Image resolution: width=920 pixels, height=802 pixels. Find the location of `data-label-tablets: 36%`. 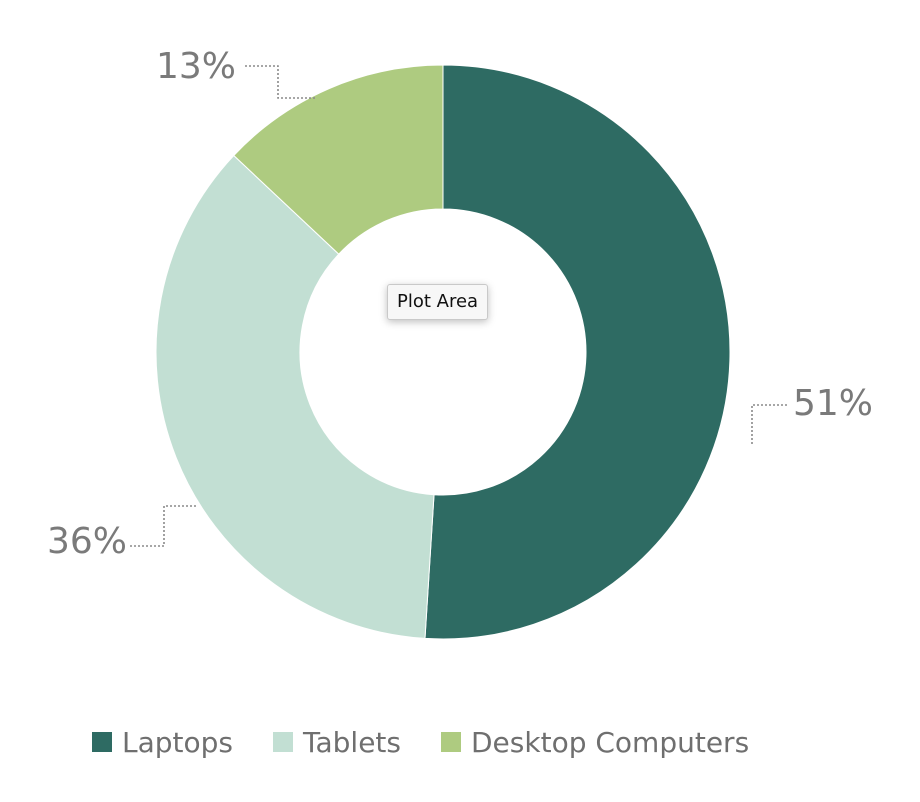

data-label-tablets: 36% is located at coordinates (87, 541).